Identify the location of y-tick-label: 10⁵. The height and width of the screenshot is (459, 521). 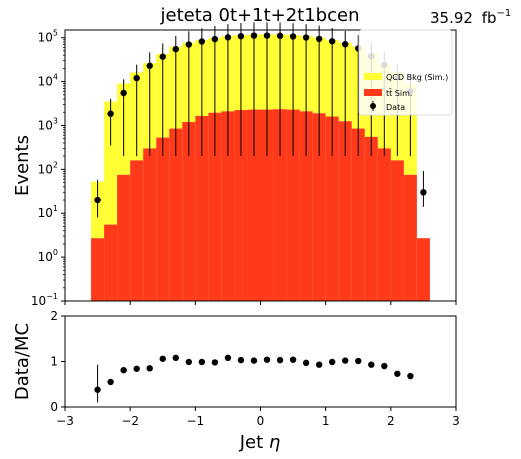
(48, 37).